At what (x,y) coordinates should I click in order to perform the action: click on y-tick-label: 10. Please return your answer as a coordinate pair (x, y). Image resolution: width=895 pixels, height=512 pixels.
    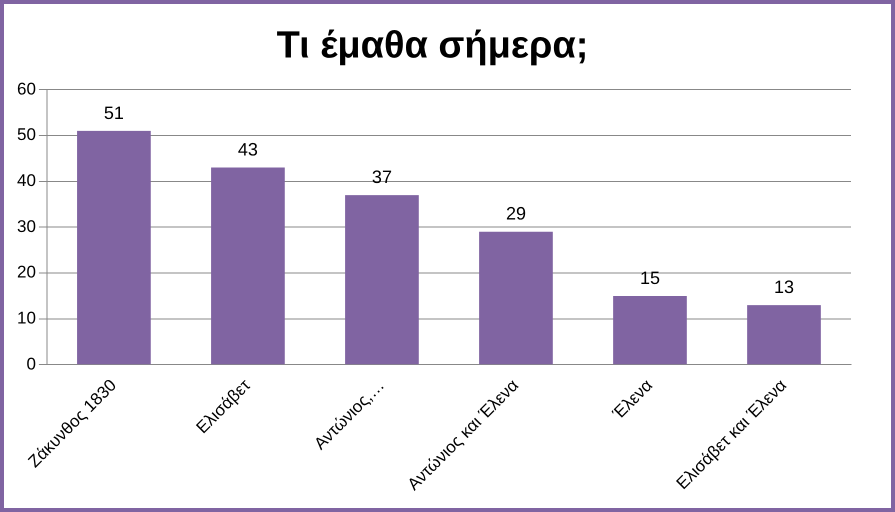
    Looking at the image, I should click on (26, 318).